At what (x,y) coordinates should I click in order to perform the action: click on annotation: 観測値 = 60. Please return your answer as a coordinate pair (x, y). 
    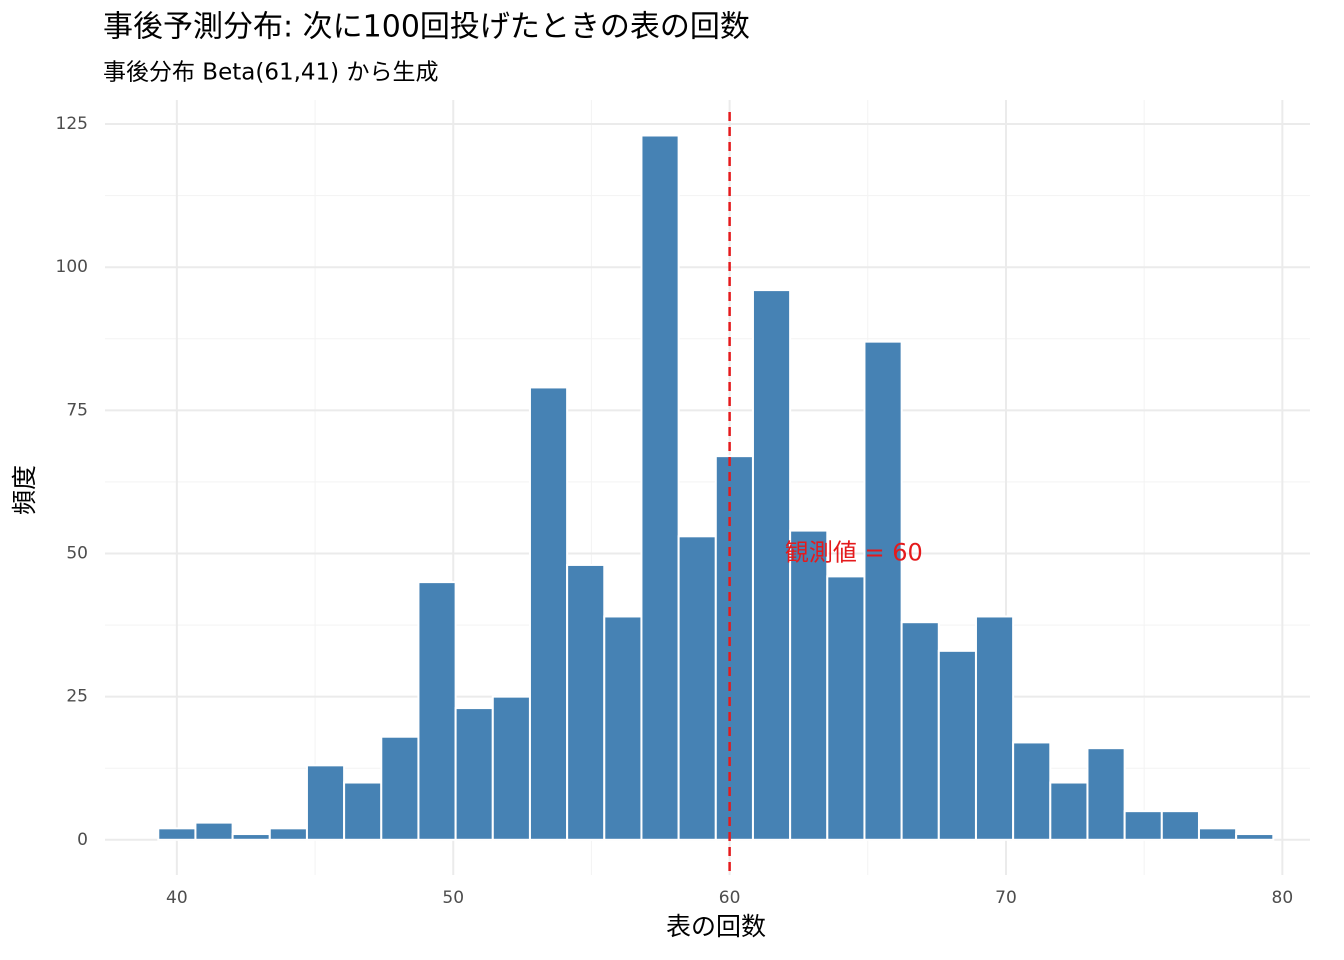
    Looking at the image, I should click on (854, 552).